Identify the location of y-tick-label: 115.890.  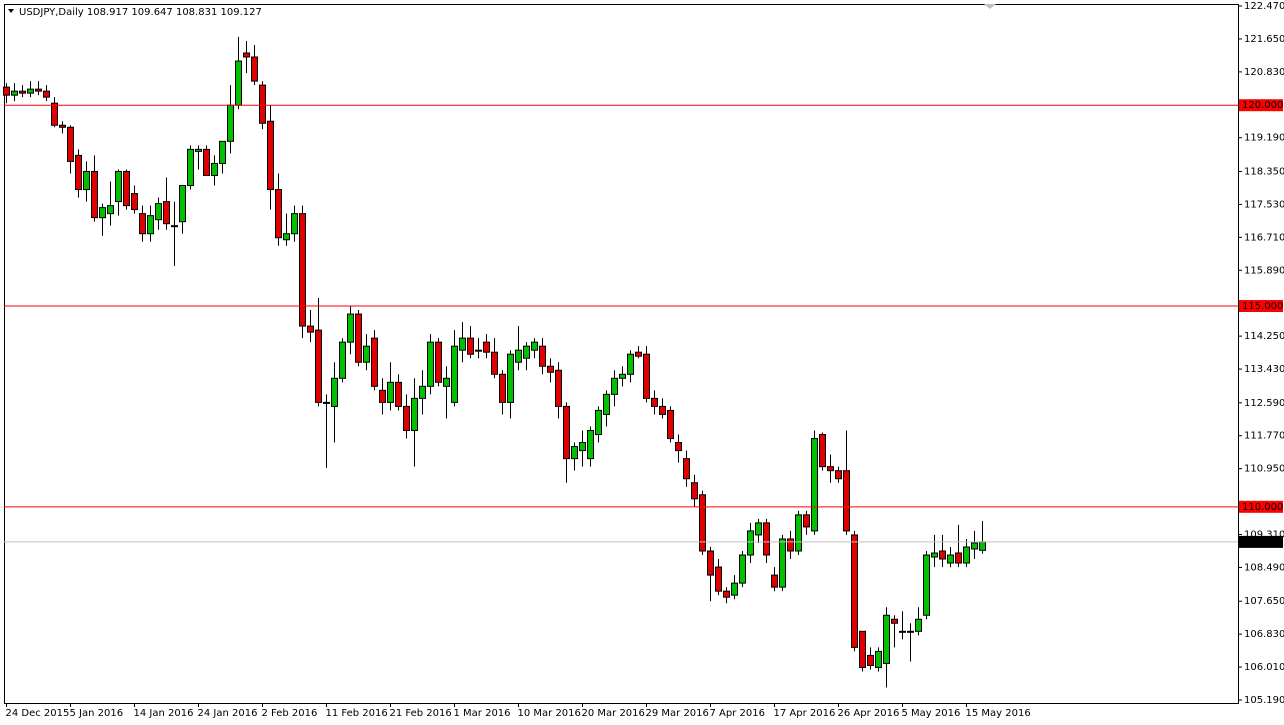
(1264, 270).